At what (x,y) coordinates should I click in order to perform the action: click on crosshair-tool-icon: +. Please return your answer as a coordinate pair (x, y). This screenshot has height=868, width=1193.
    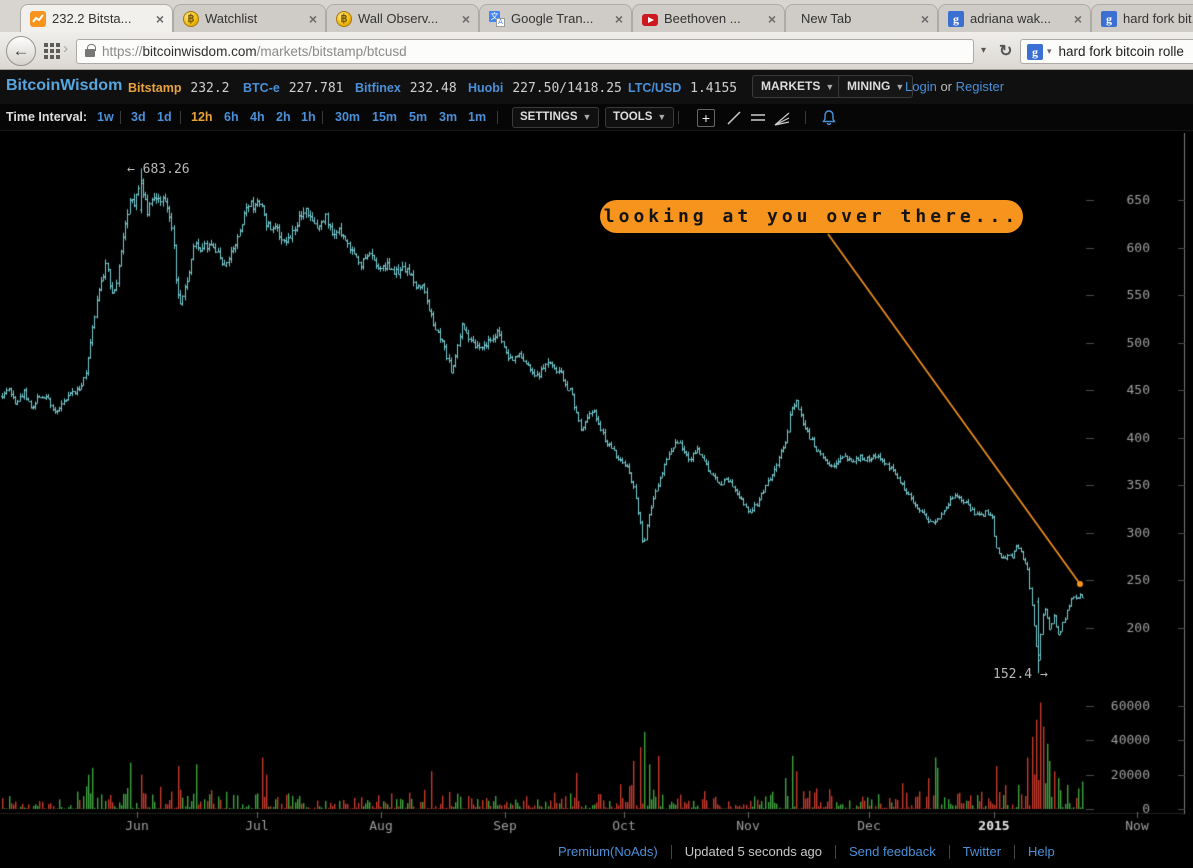
    Looking at the image, I should click on (706, 118).